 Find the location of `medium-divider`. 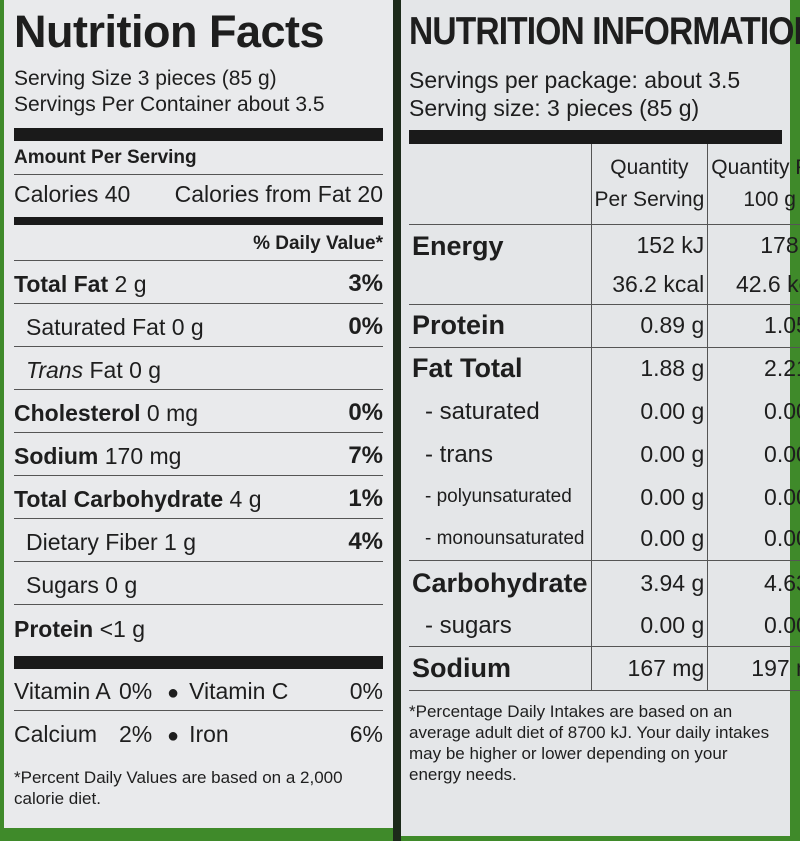

medium-divider is located at coordinates (198, 221).